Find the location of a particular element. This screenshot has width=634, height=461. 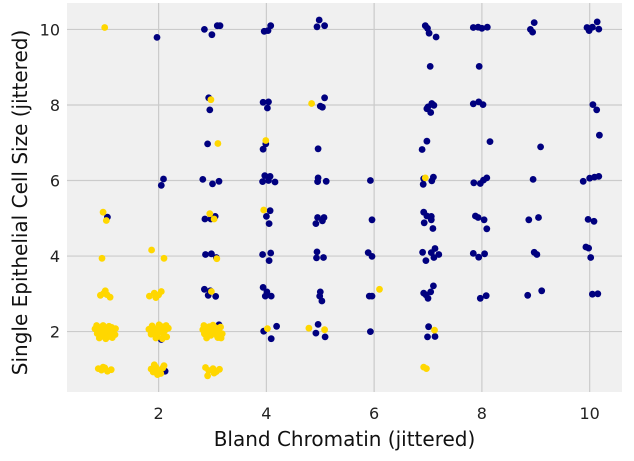

y-tick-label: 2 is located at coordinates (55, 332).